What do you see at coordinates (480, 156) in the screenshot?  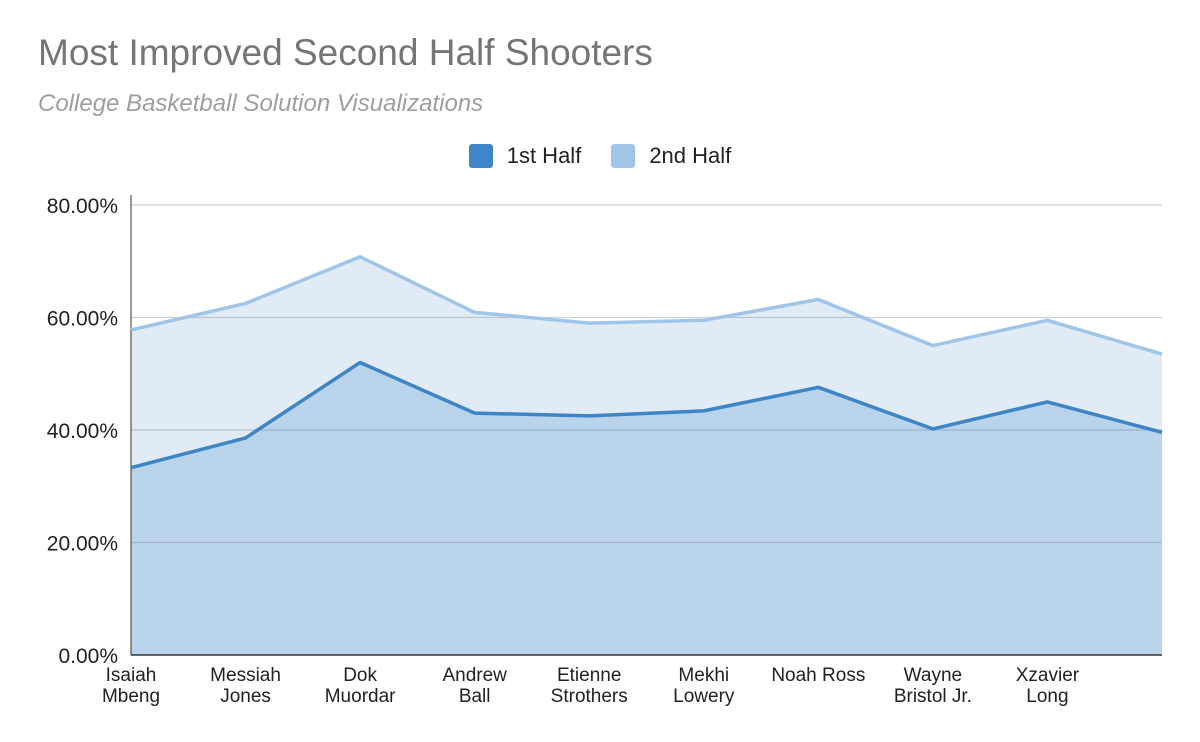 I see `legend-swatch-first-half` at bounding box center [480, 156].